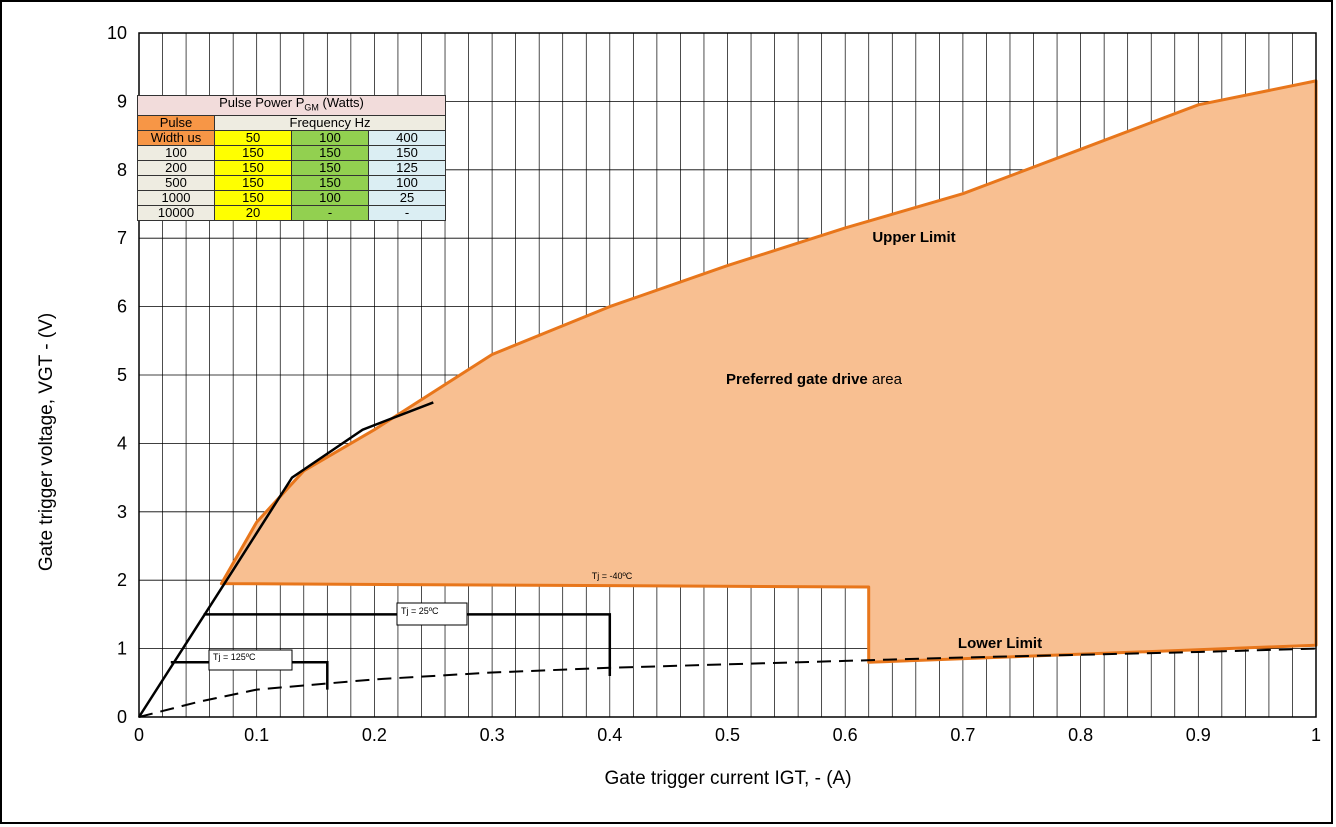 This screenshot has height=827, width=1336. I want to click on annotation-preferred-area-bold: Preferred gate drive, so click(797, 379).